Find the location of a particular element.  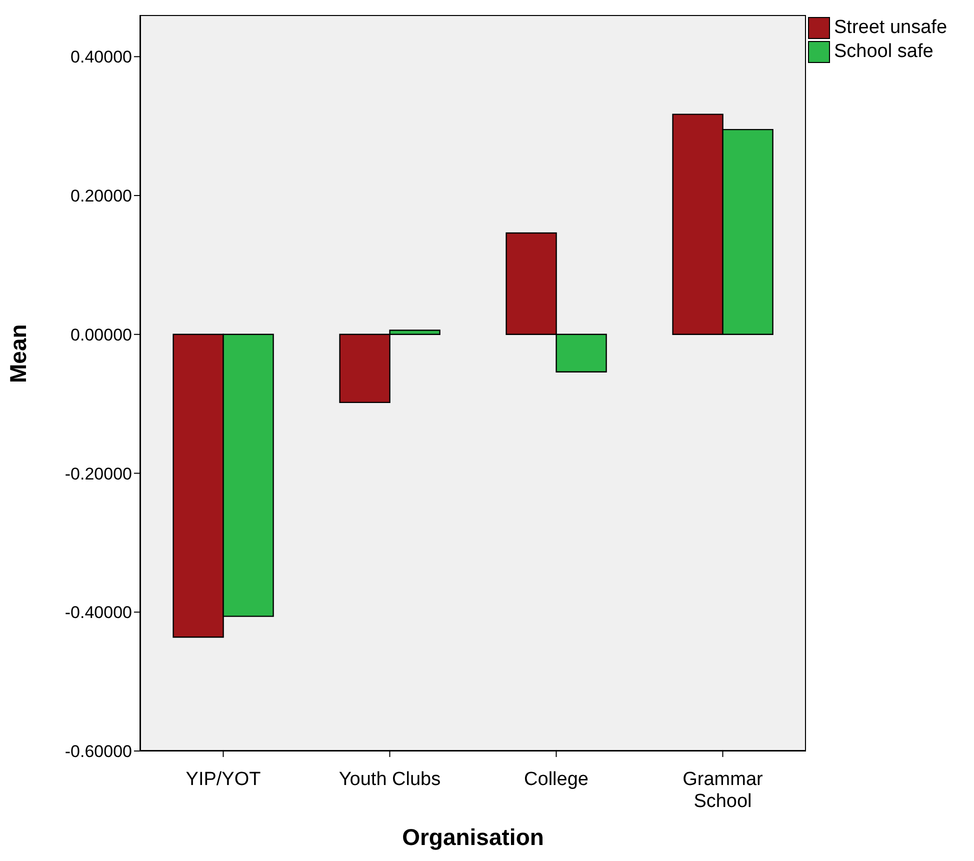

y-tick-label: -0.60000 is located at coordinates (98, 752).